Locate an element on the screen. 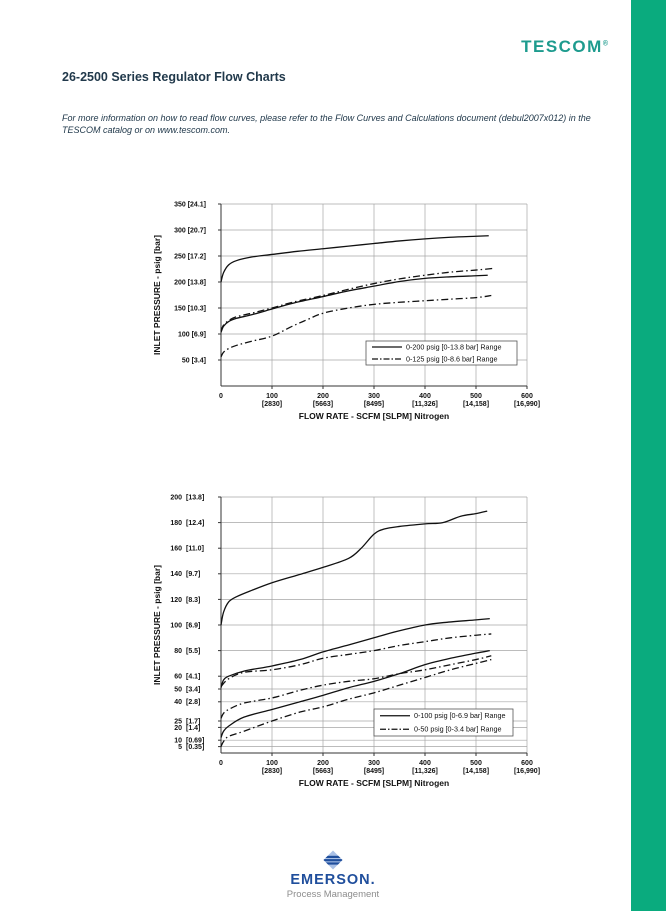  svg-text: 100 [6.9] is located at coordinates (192, 334).